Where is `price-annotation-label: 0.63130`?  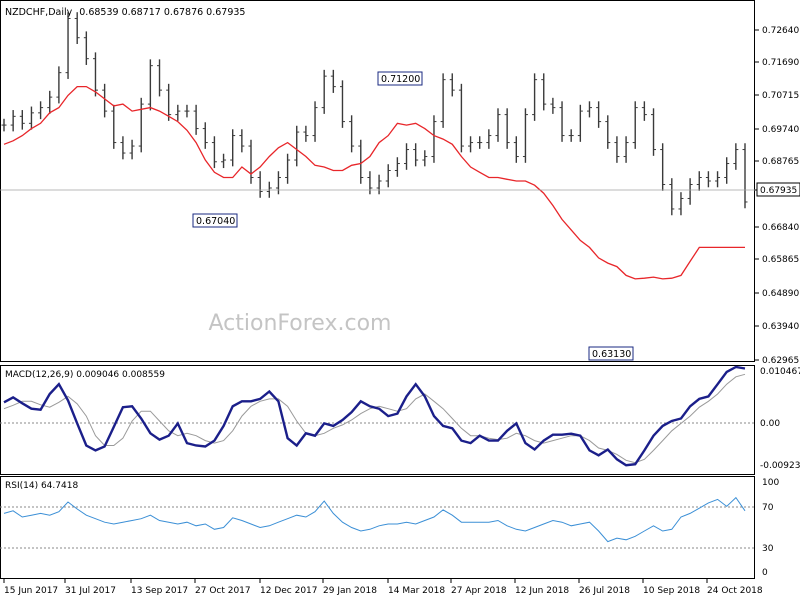 price-annotation-label: 0.63130 is located at coordinates (611, 354).